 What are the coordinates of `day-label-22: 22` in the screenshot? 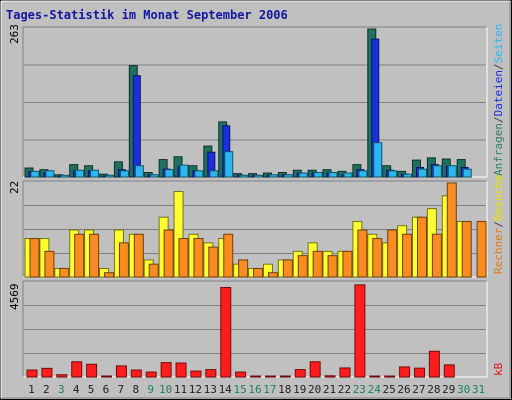 It's located at (344, 389).